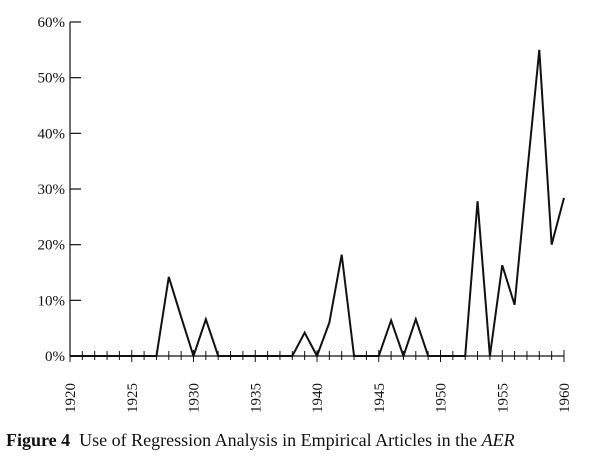 Image resolution: width=613 pixels, height=457 pixels. What do you see at coordinates (195, 398) in the screenshot?
I see `x-tick-label: 1930` at bounding box center [195, 398].